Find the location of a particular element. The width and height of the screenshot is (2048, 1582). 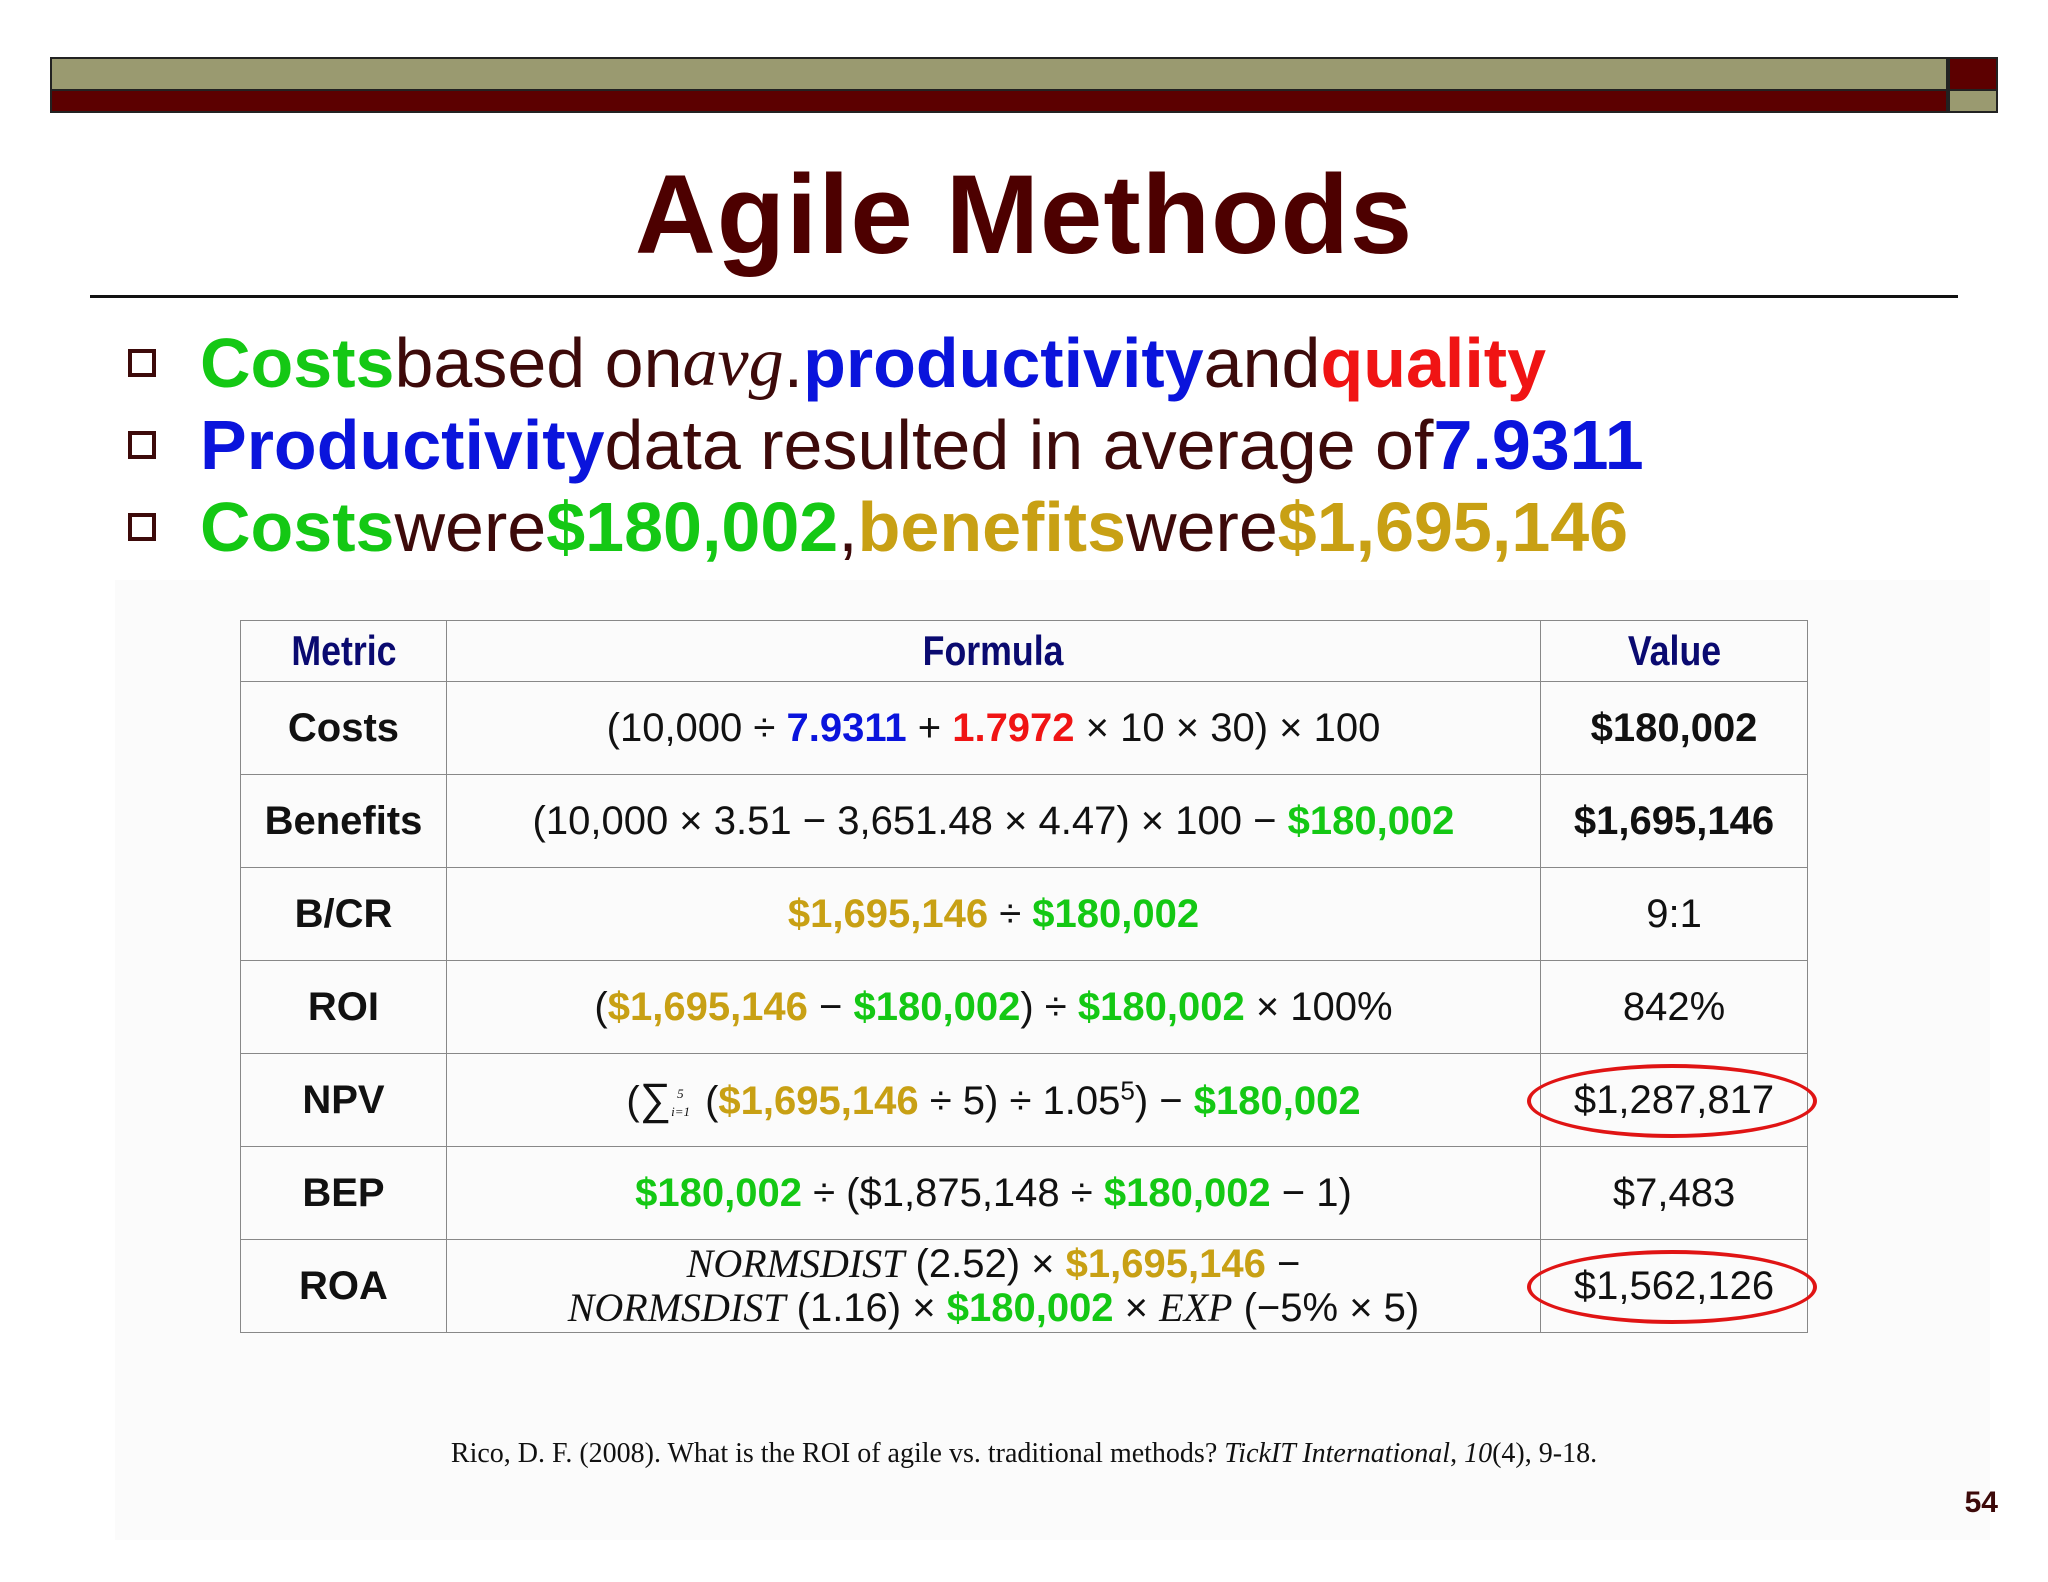

exponent: 5 is located at coordinates (1127, 1090).